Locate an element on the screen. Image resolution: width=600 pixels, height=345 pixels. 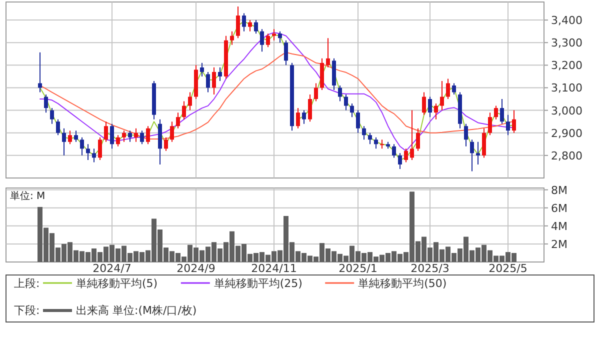
x-tick-label: 2025/1 is located at coordinates (358, 268).